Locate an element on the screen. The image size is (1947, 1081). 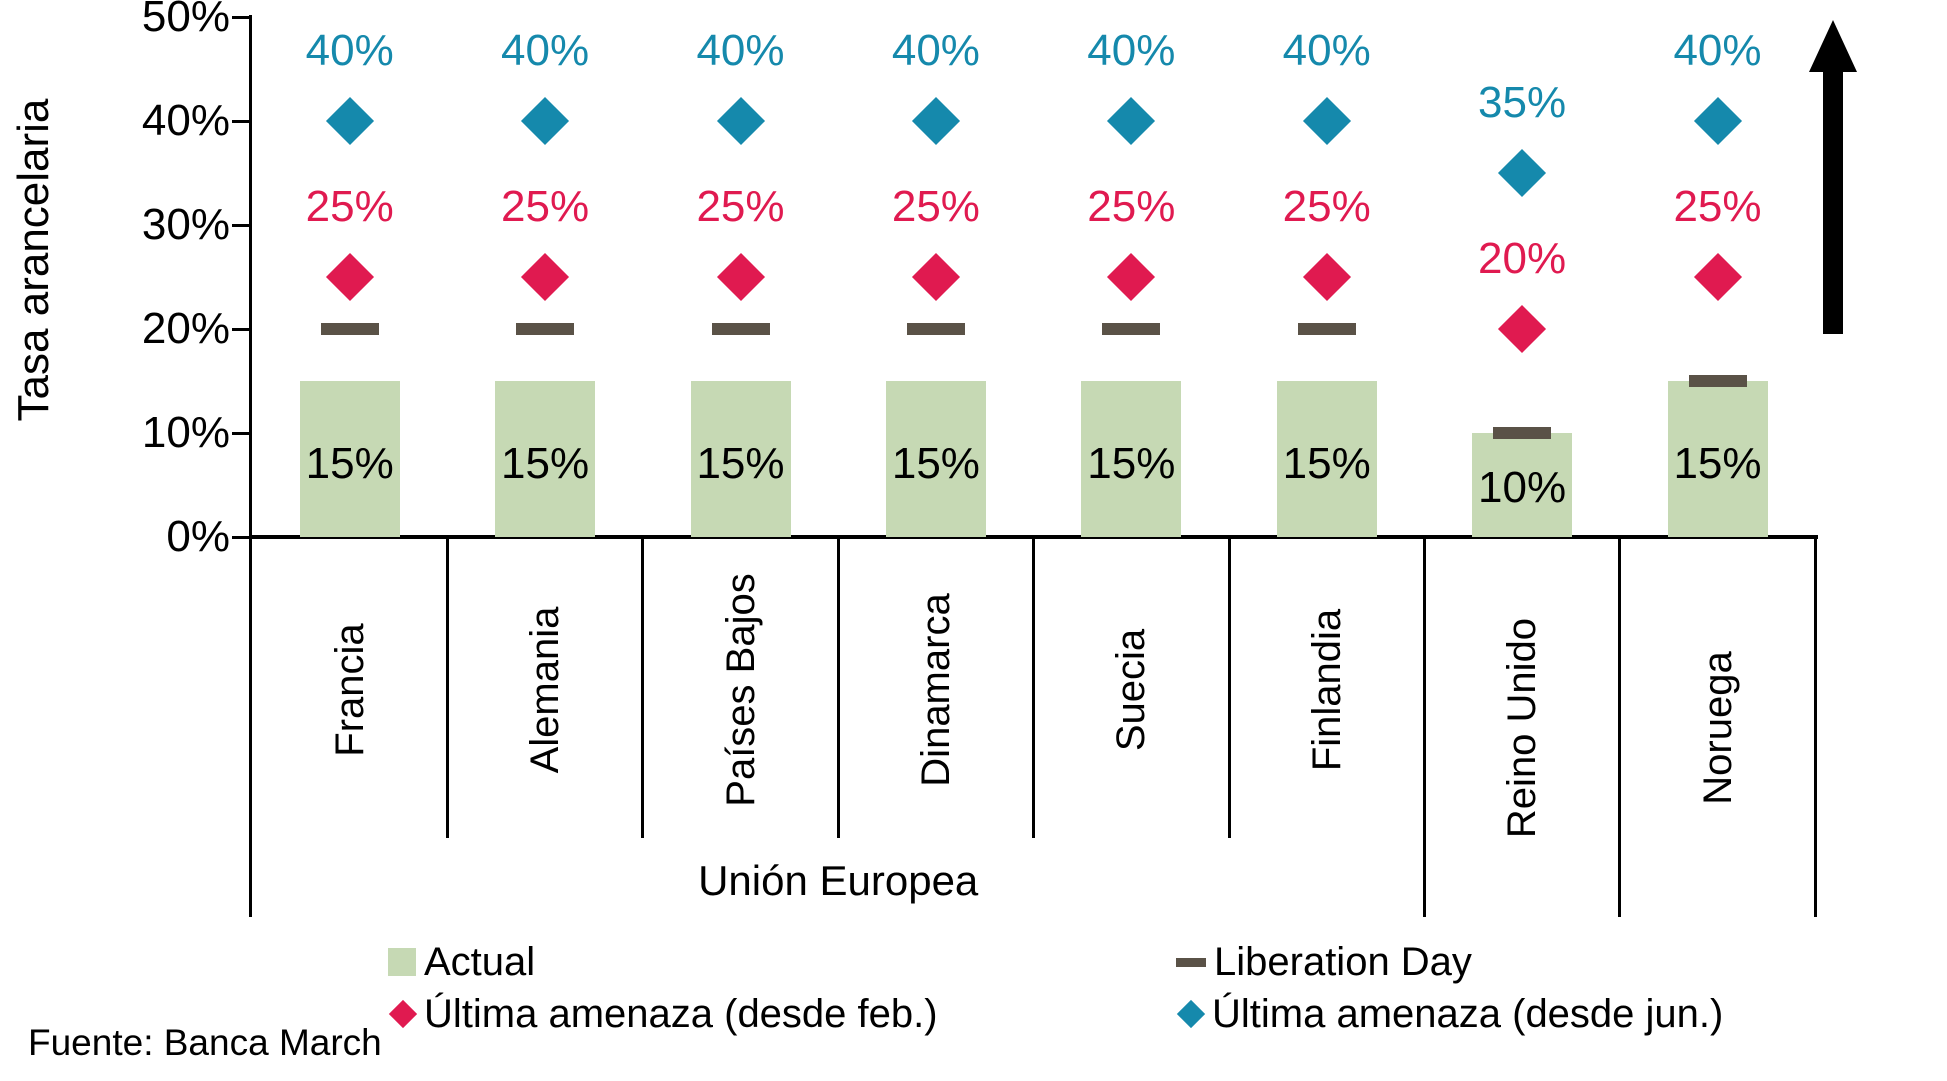
legend-item-threat-jun: Última amenaza (desde jun.) is located at coordinates (1449, 1014).